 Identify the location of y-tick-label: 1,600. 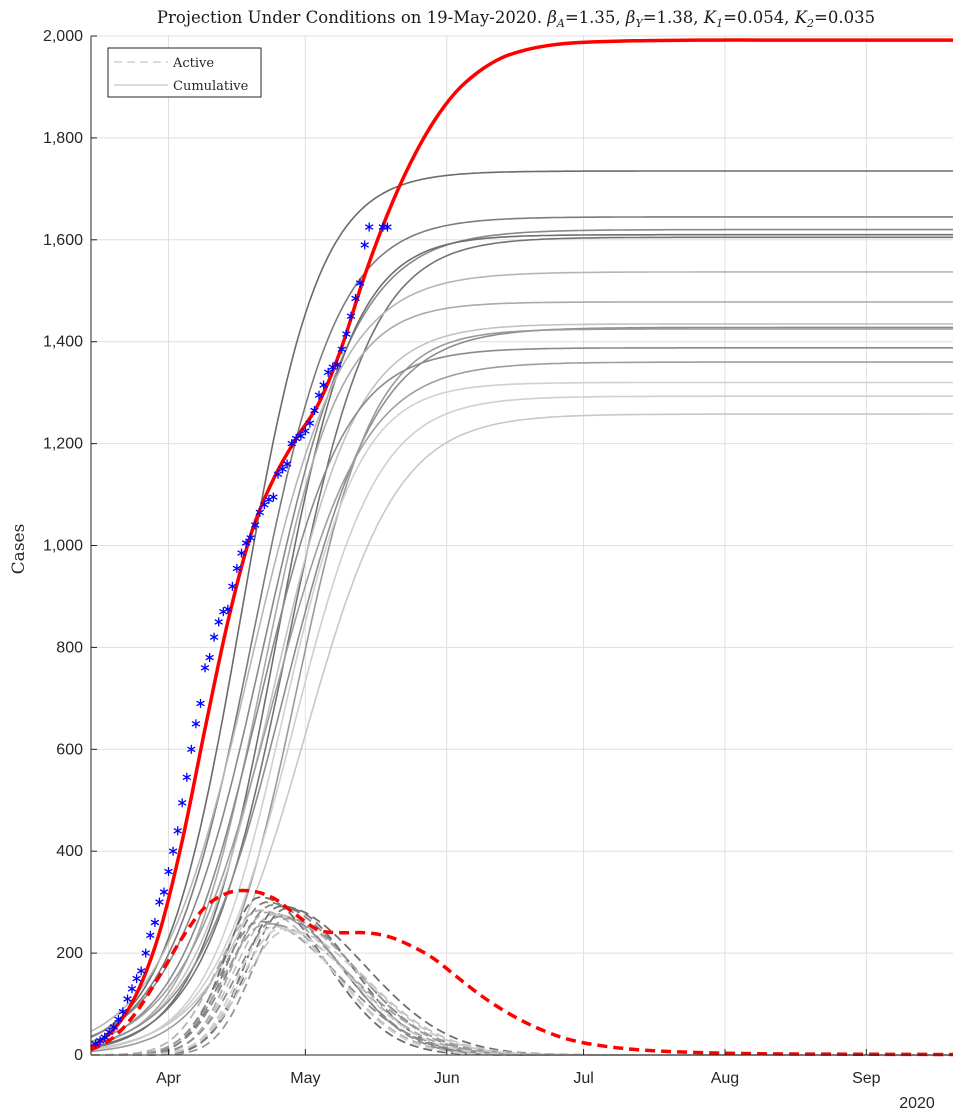
(63, 240).